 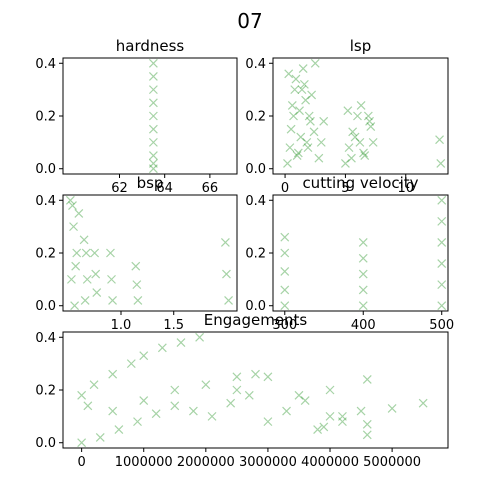 I want to click on x-tick-label: 300, so click(x=284, y=325).